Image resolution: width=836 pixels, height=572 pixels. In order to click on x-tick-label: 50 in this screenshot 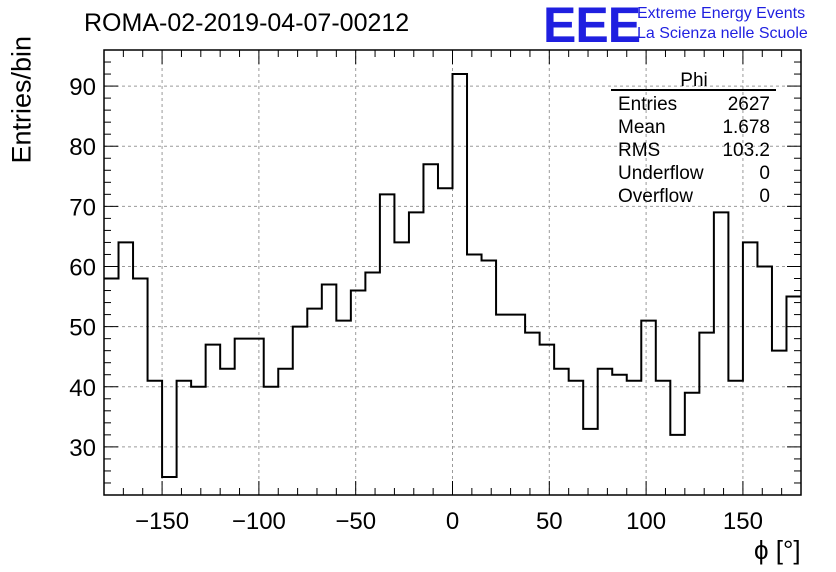, I will do `click(549, 521)`.